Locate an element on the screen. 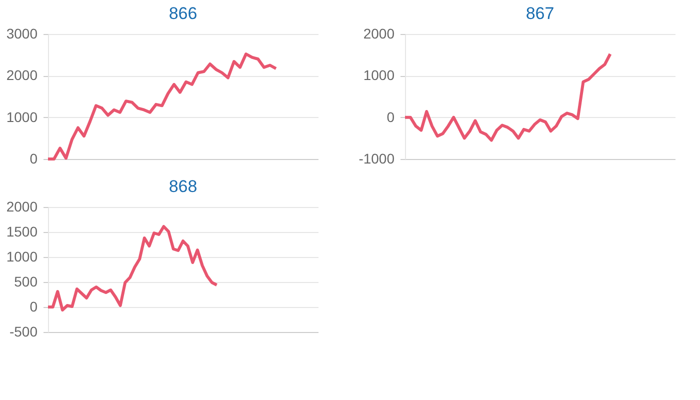  chart-title: 867 is located at coordinates (540, 13).